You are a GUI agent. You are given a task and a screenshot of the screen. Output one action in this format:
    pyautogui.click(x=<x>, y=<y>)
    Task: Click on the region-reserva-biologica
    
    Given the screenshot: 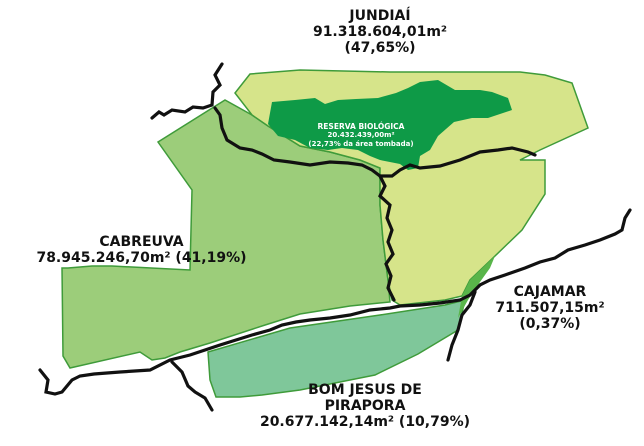 What is the action you would take?
    pyautogui.click(x=390, y=125)
    